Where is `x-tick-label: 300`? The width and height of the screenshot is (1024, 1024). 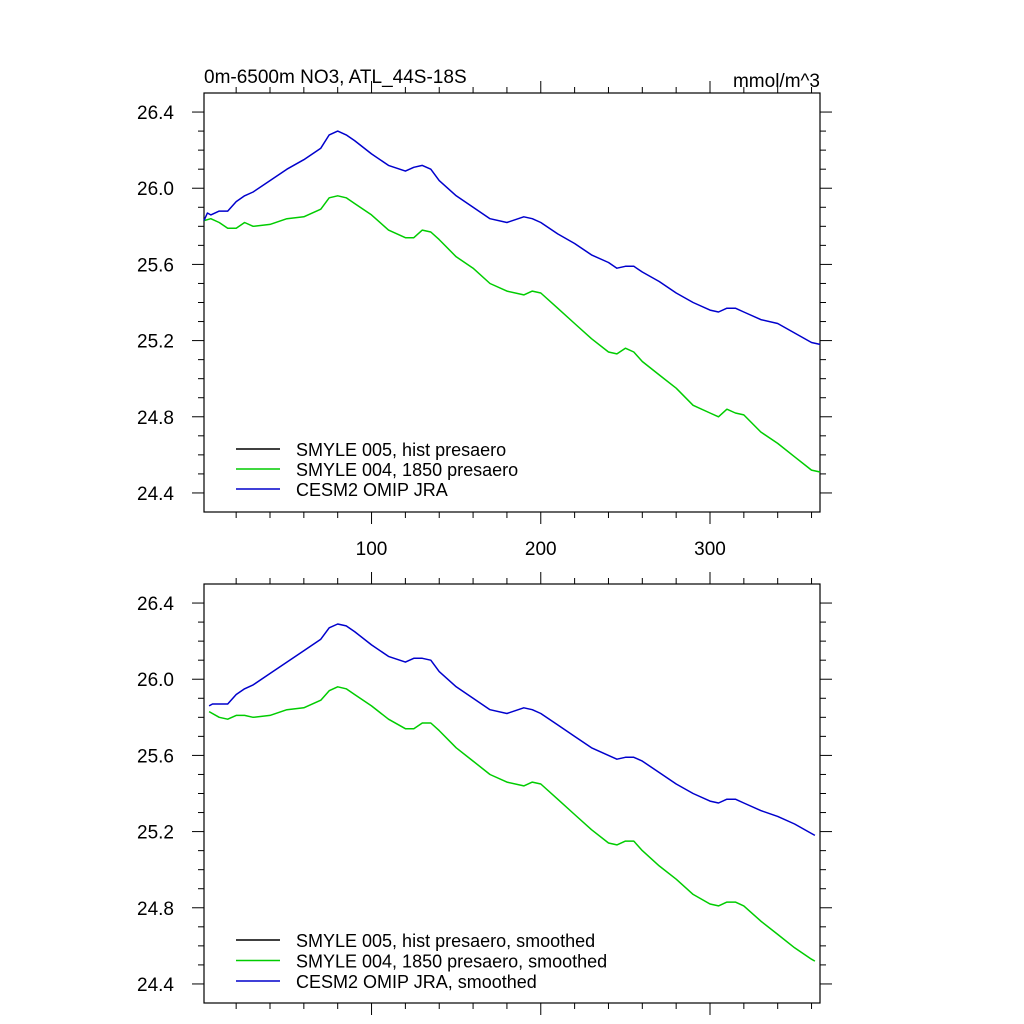
x-tick-label: 300 is located at coordinates (710, 549).